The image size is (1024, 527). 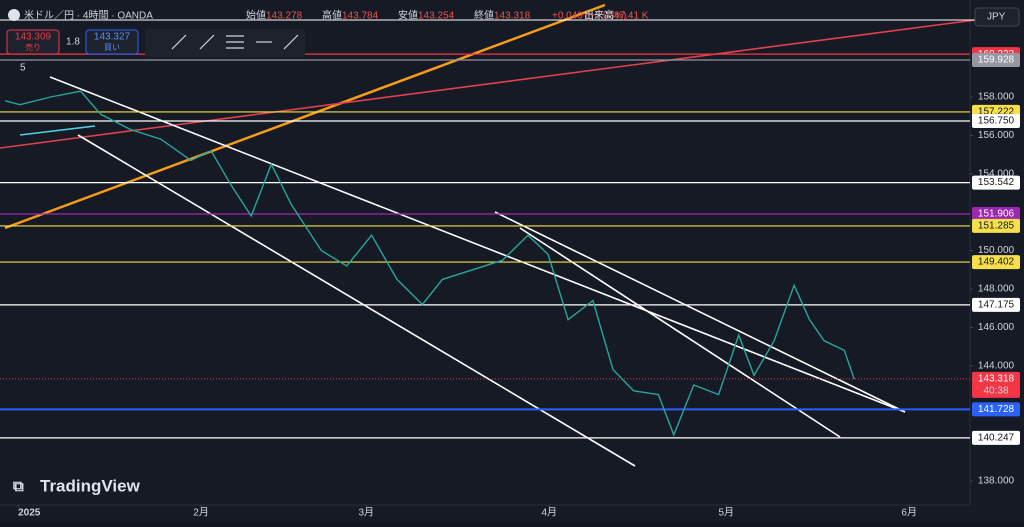 I want to click on buy-price: 143.327, so click(x=112, y=37).